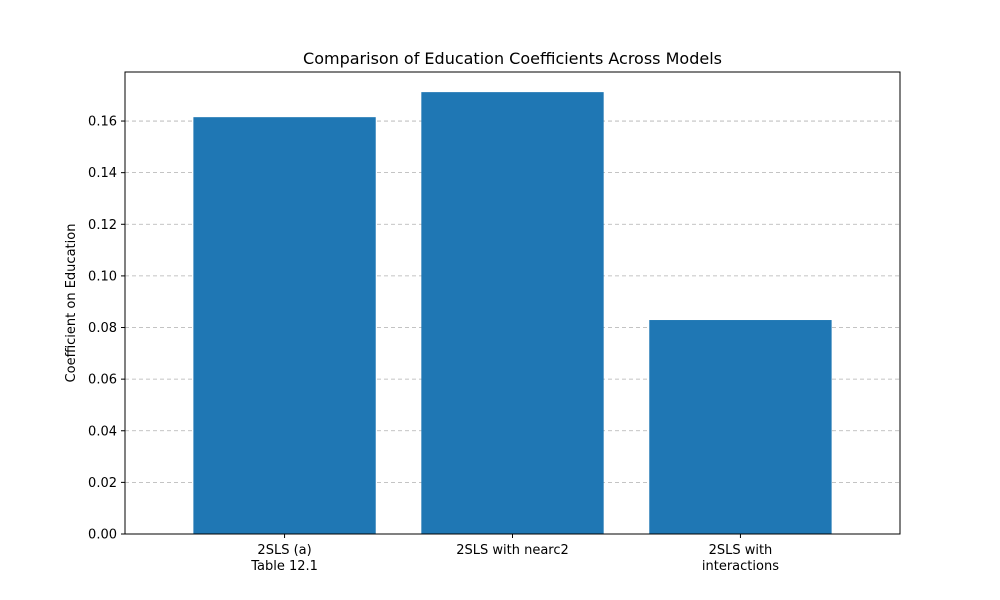 The height and width of the screenshot is (600, 1000). I want to click on y-tick-label: 0.02, so click(102, 483).